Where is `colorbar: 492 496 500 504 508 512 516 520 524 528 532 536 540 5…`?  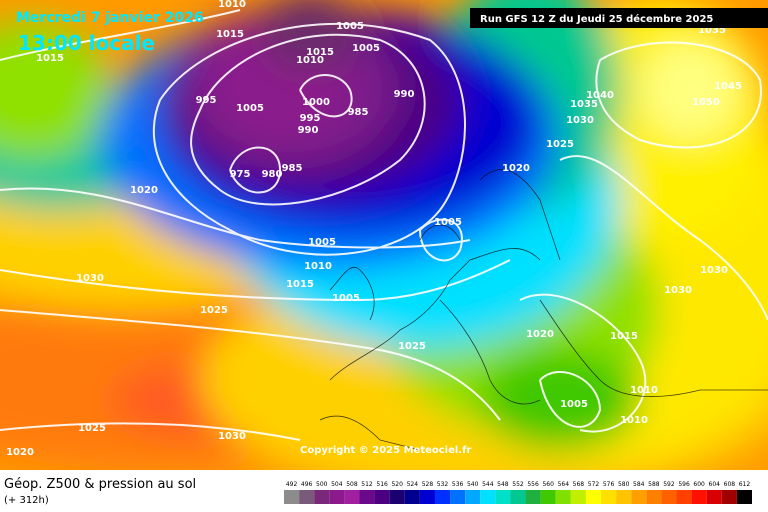 colorbar: 492 496 500 504 508 512 516 520 524 528 532 536 540 5… is located at coordinates (518, 492).